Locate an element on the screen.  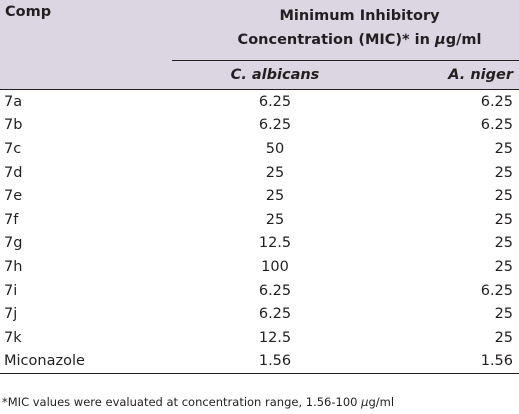
cell-a-niger: 1.56 is located at coordinates (443, 362).